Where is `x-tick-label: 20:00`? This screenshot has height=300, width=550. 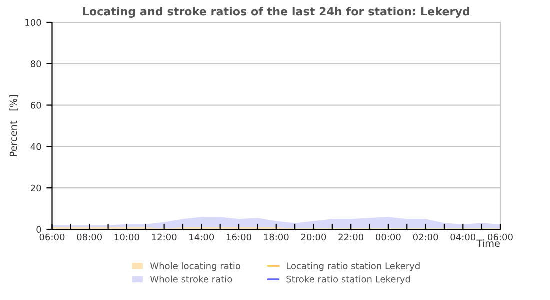
x-tick-label: 20:00 is located at coordinates (313, 237).